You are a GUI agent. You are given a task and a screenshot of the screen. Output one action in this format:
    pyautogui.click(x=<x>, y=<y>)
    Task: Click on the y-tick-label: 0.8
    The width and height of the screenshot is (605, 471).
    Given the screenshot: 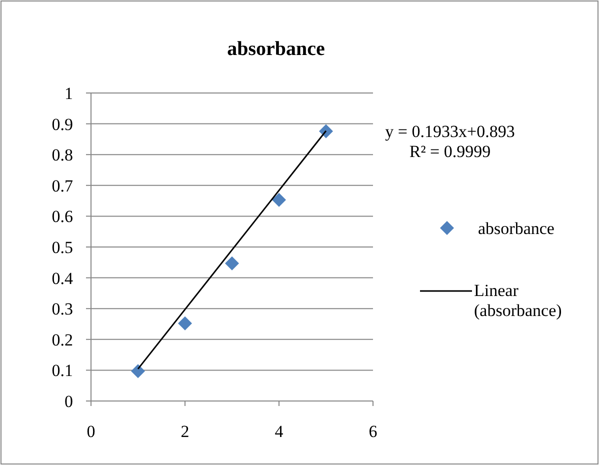 What is the action you would take?
    pyautogui.click(x=62, y=155)
    